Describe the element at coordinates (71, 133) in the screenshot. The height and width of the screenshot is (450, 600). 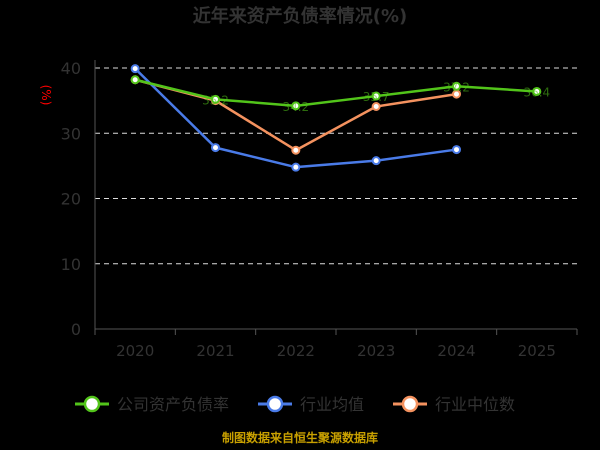
I see `y-tick-label: 30` at that location.